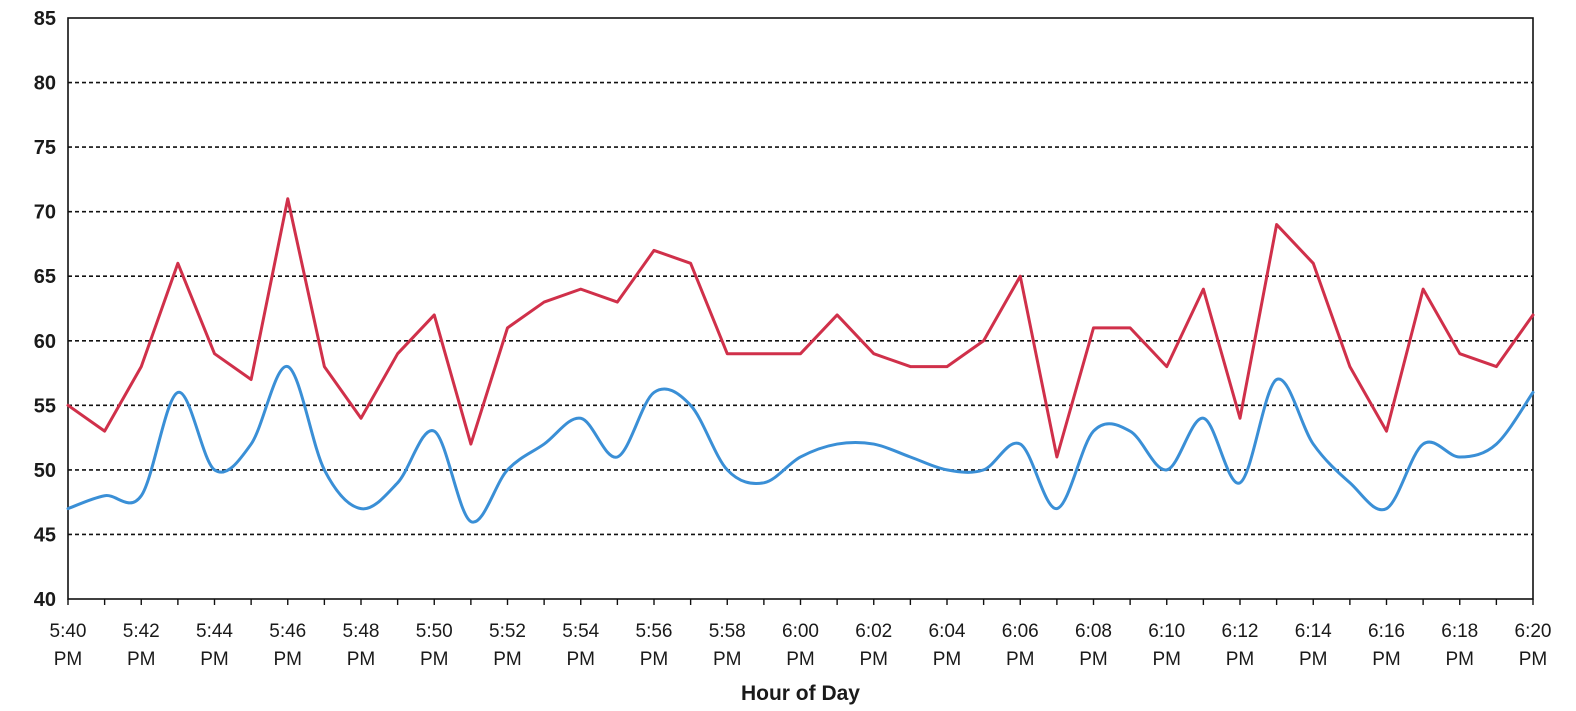 This screenshot has height=711, width=1576. I want to click on x-tick-label-time: 6:06, so click(1020, 631).